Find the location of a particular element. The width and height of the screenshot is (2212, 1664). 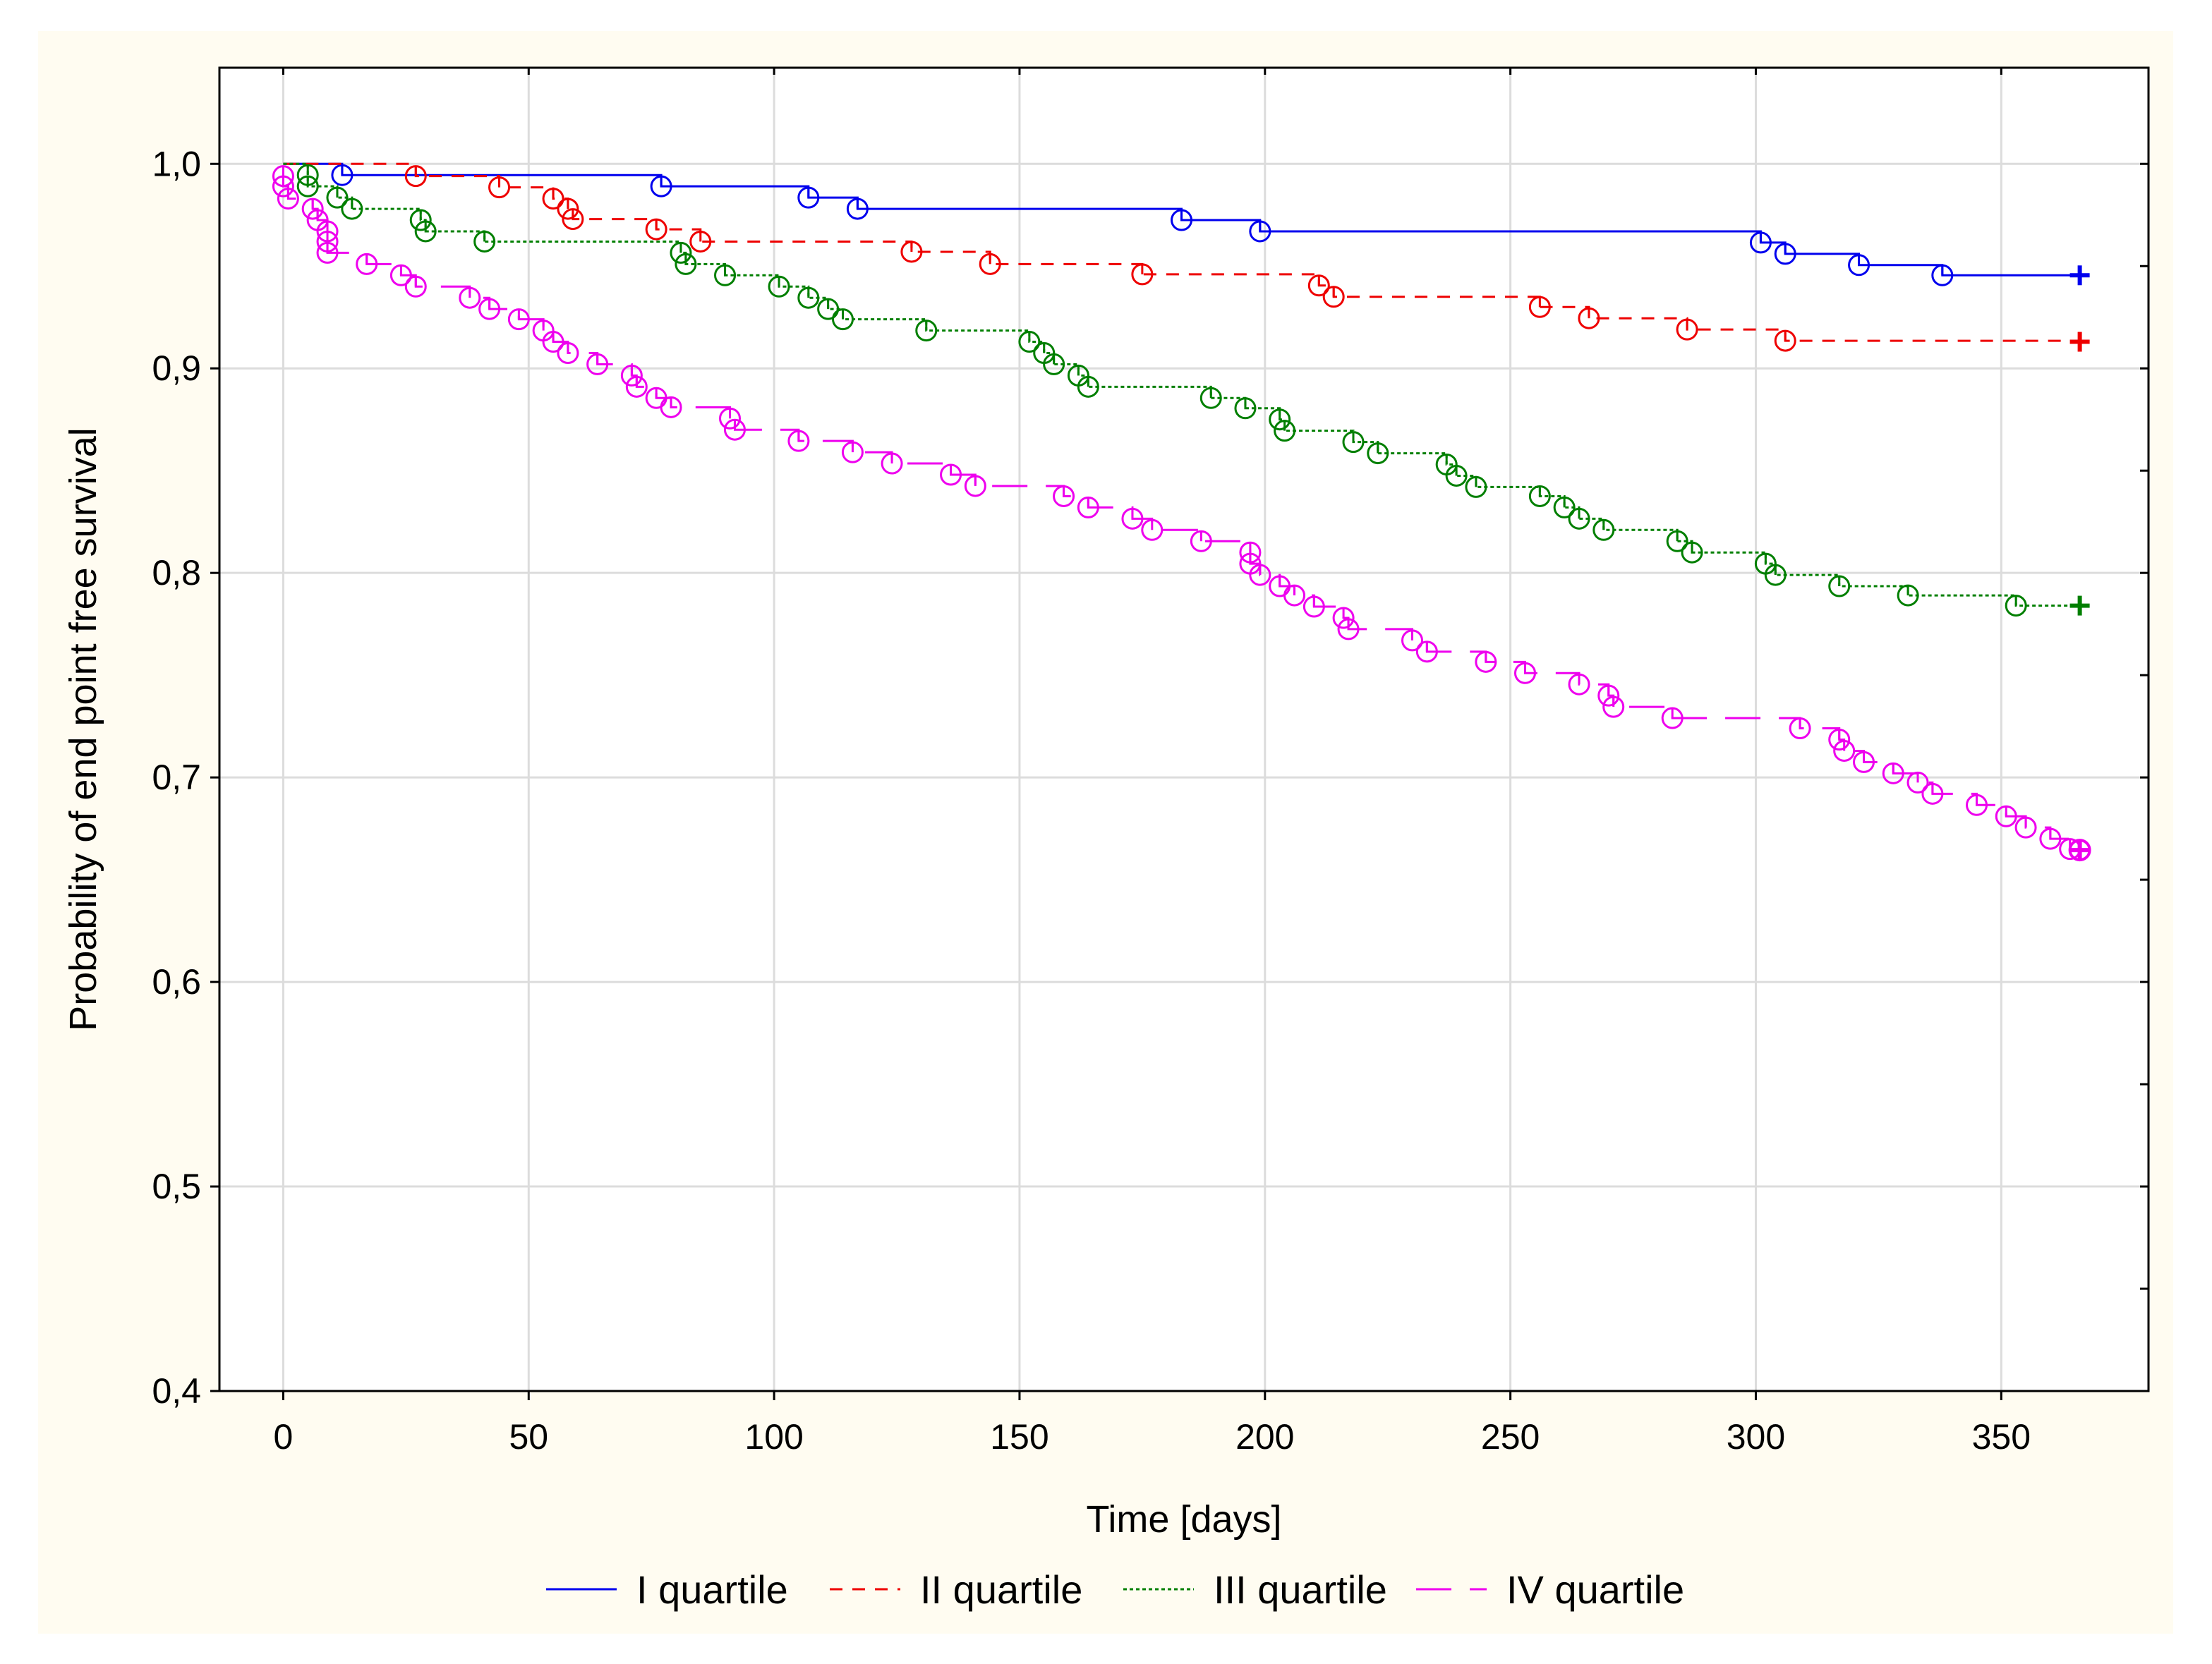

legend-label-3: III quartile is located at coordinates (1300, 1589).